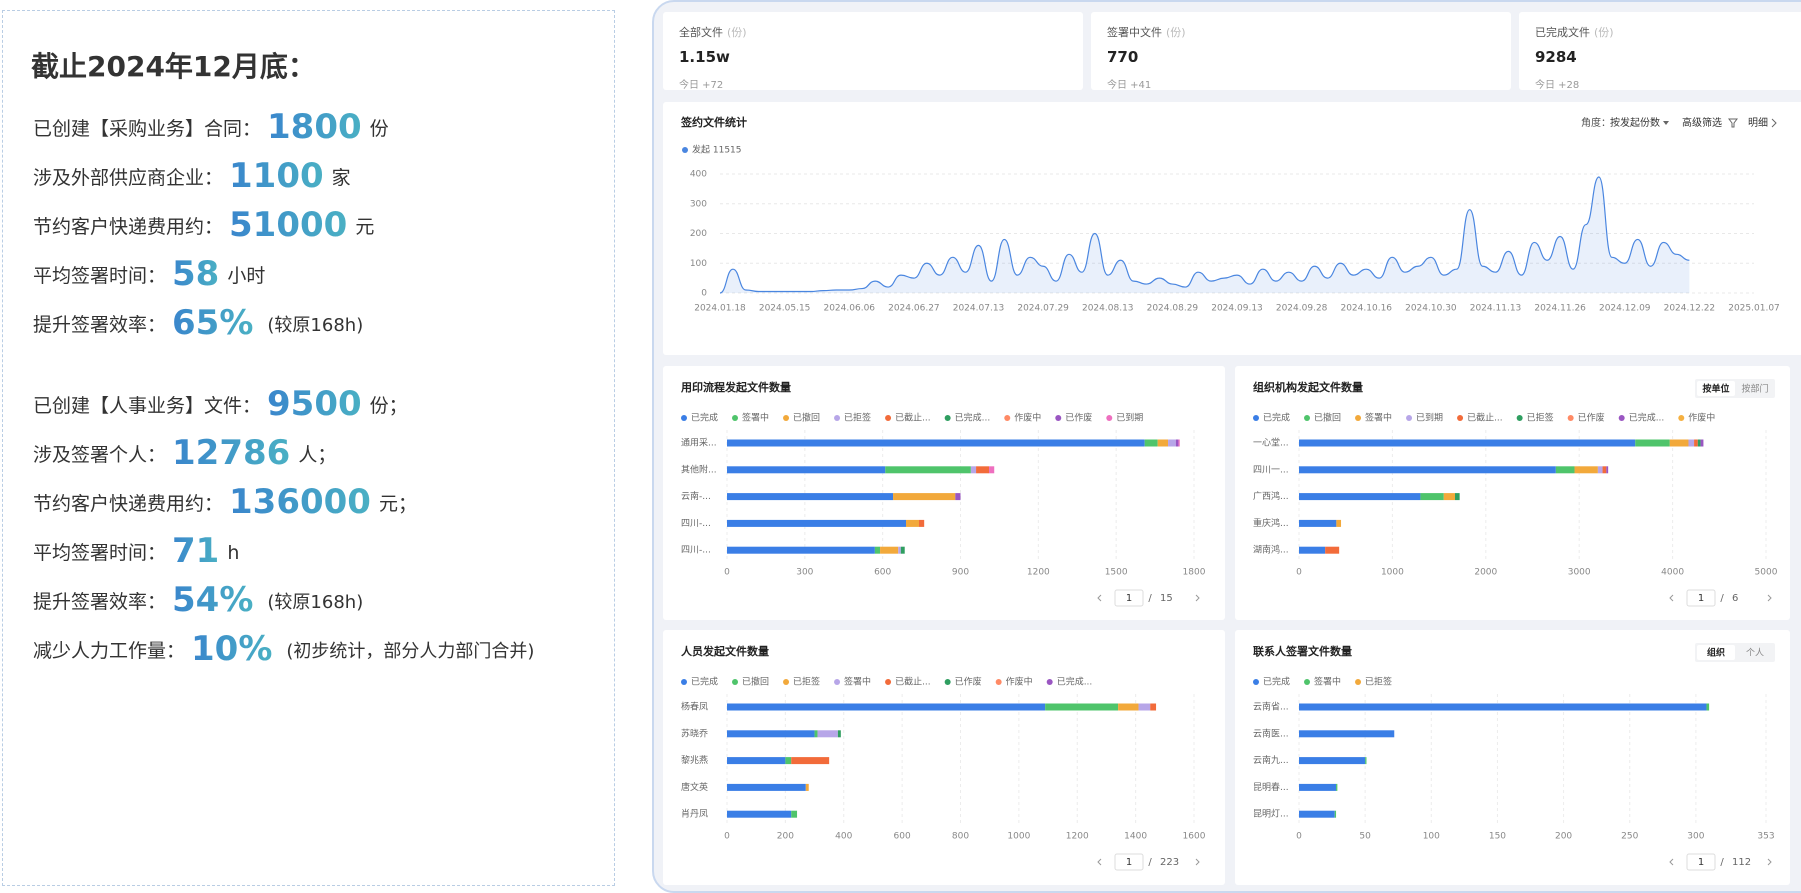  I want to click on item-value: 10%, so click(232, 649).